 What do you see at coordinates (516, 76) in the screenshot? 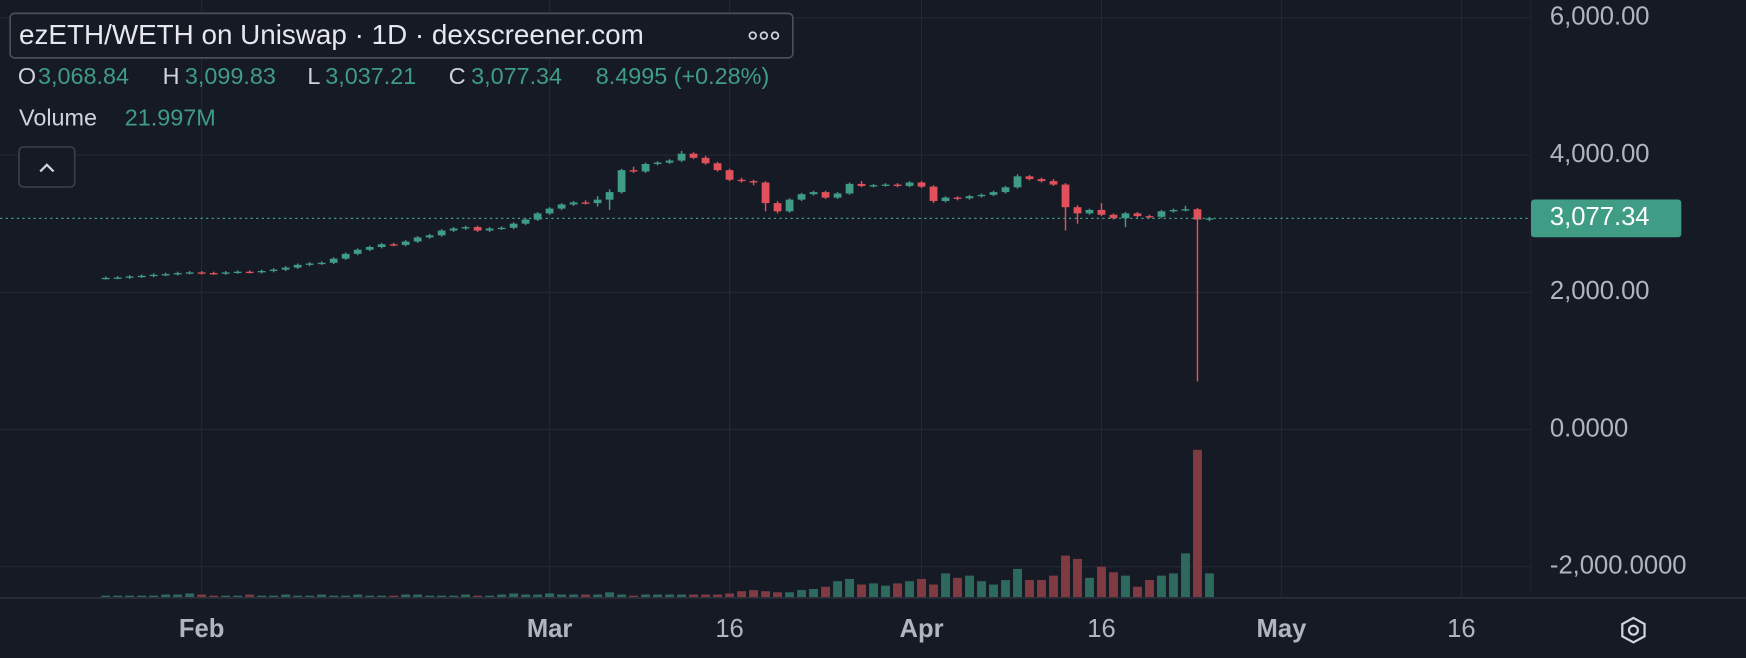
I see `close-value: 3,077.34` at bounding box center [516, 76].